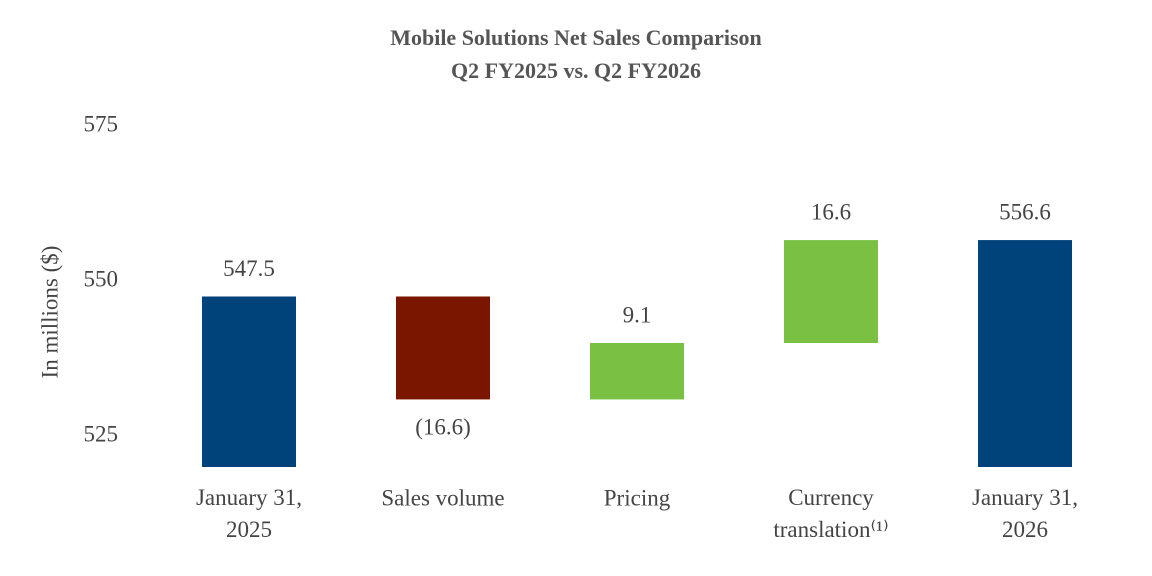 Image resolution: width=1152 pixels, height=576 pixels. I want to click on data-label: 9.1, so click(637, 314).